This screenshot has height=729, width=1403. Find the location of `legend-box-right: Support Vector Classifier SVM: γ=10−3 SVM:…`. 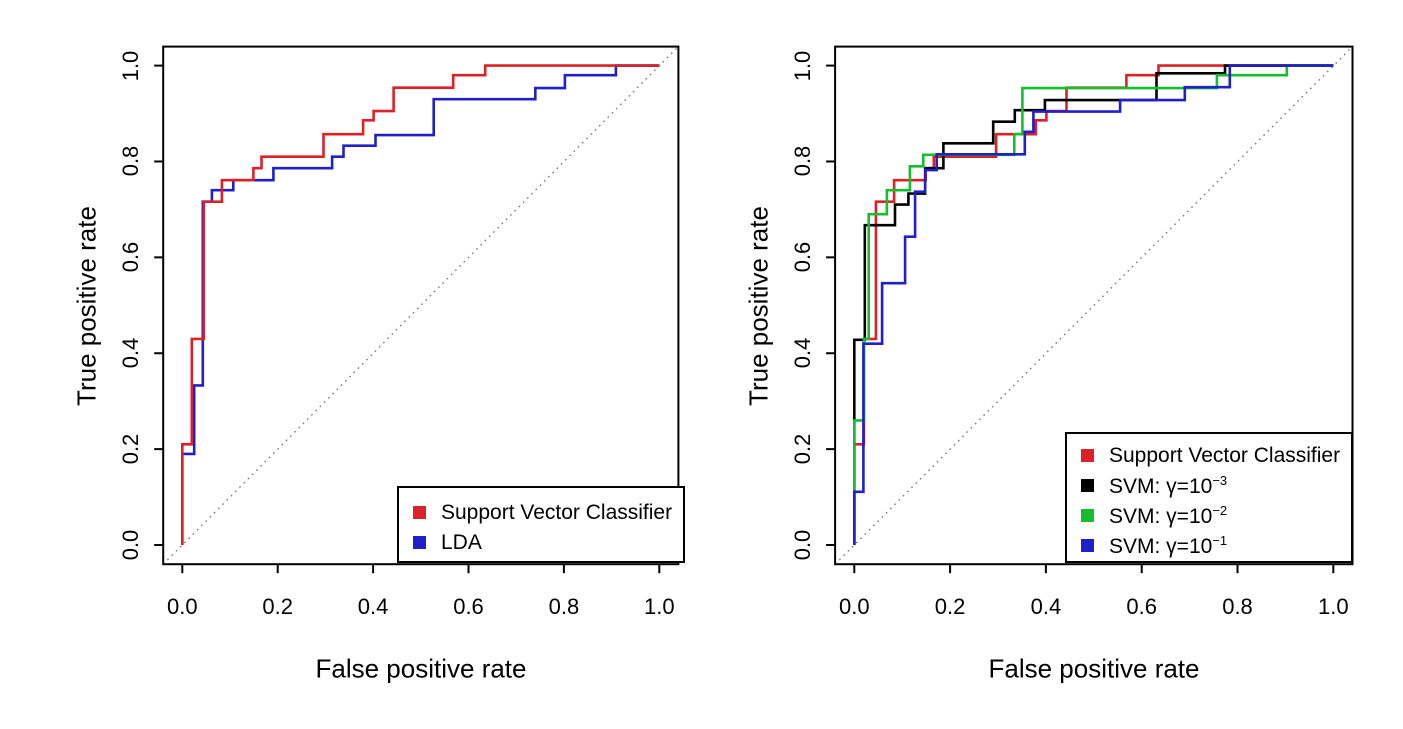

legend-box-right: Support Vector Classifier SVM: γ=10−3 SVM:… is located at coordinates (1209, 497).